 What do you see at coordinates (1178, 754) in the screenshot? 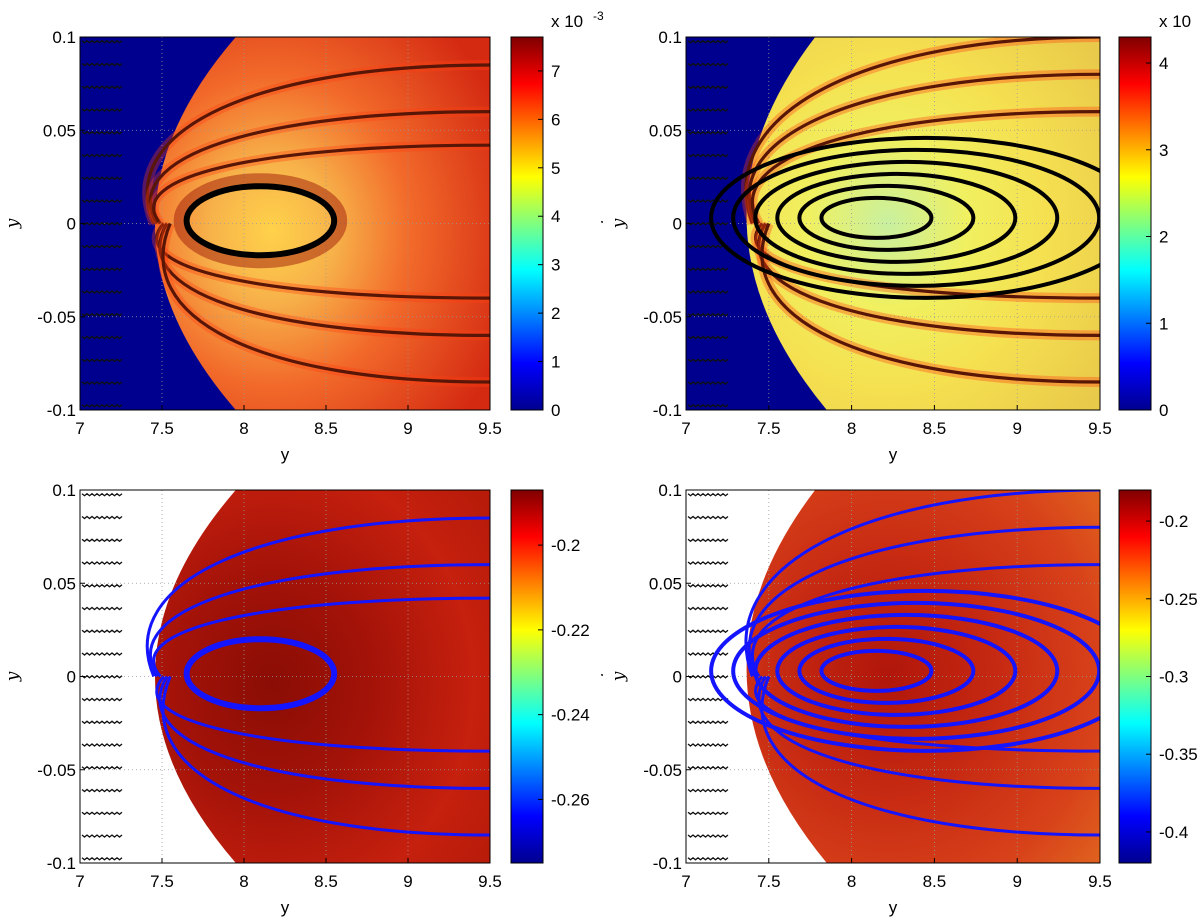
I see `colorbar-tick-label: -0.35` at bounding box center [1178, 754].